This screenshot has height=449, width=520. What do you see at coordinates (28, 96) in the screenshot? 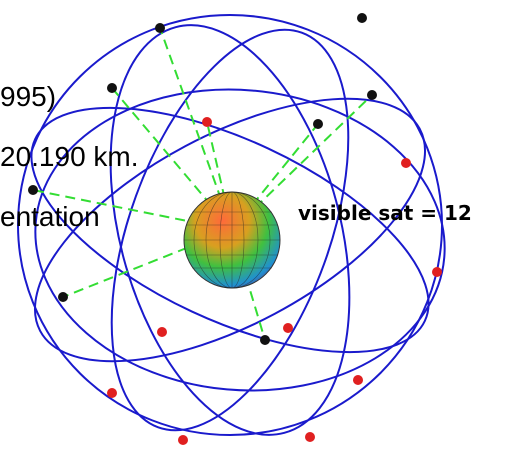
I see `caption-line: 995)` at bounding box center [28, 96].